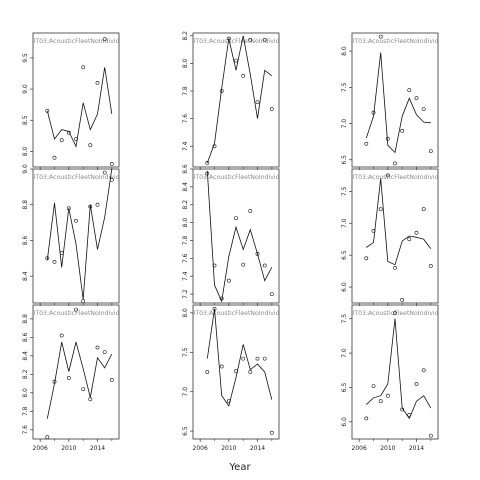 The height and width of the screenshot is (480, 480). Describe the element at coordinates (25, 58) in the screenshot. I see `y-tick-label: 9.5` at that location.